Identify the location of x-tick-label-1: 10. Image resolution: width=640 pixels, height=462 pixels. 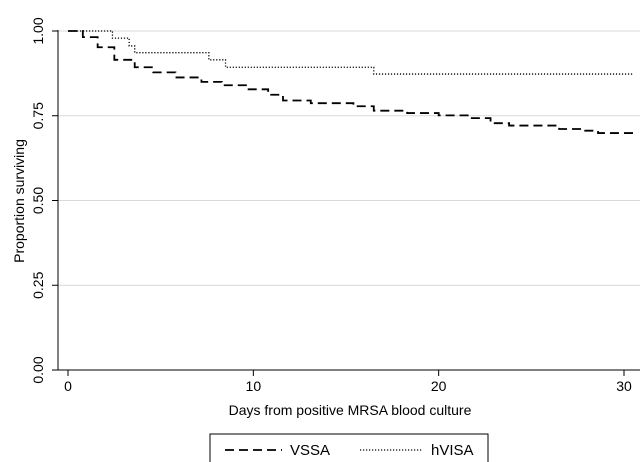
(254, 386).